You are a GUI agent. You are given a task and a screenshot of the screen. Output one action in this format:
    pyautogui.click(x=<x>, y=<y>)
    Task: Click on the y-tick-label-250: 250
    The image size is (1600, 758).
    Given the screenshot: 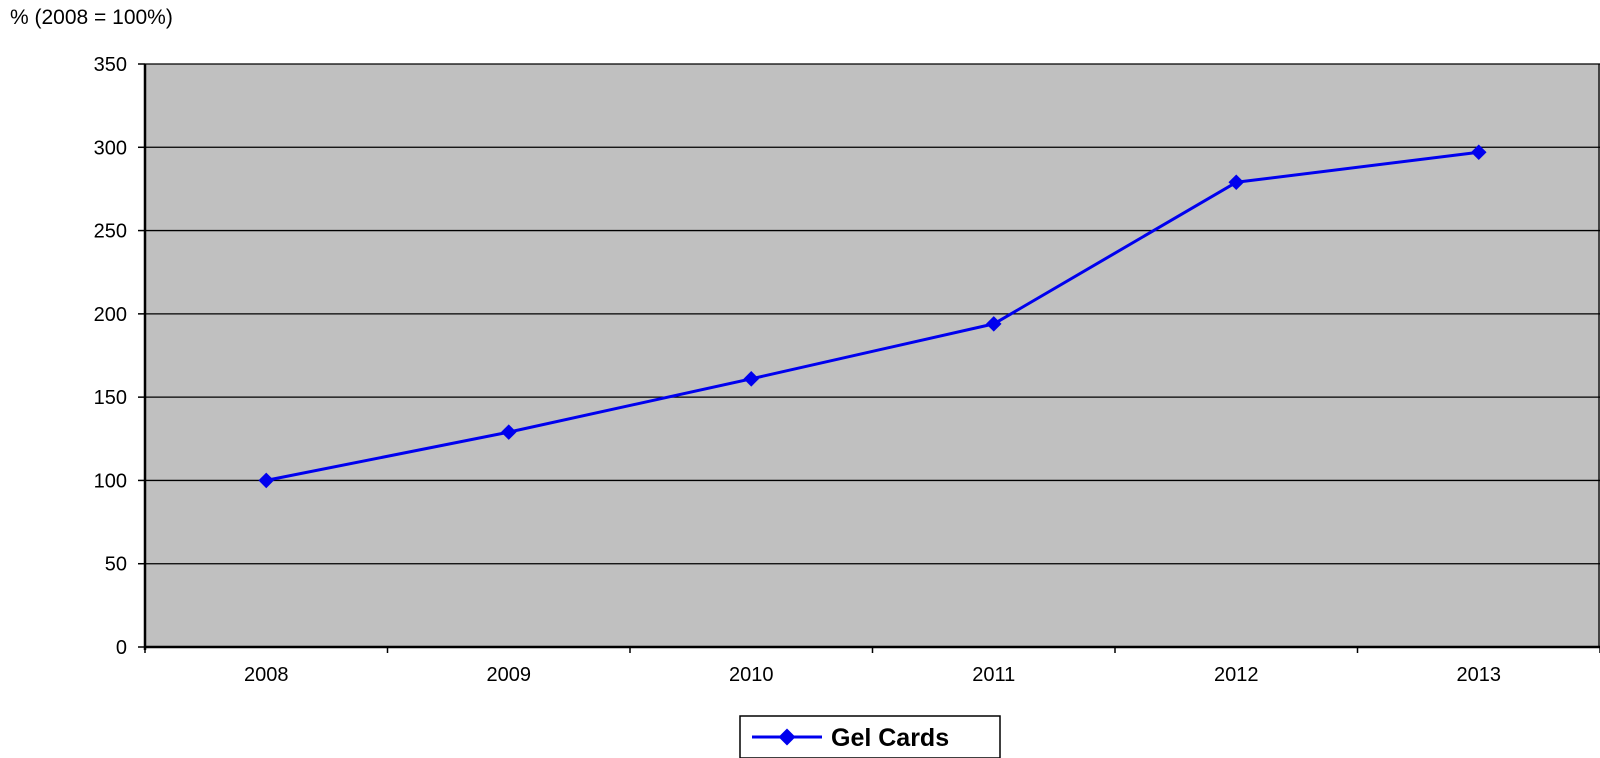 What is the action you would take?
    pyautogui.click(x=110, y=232)
    